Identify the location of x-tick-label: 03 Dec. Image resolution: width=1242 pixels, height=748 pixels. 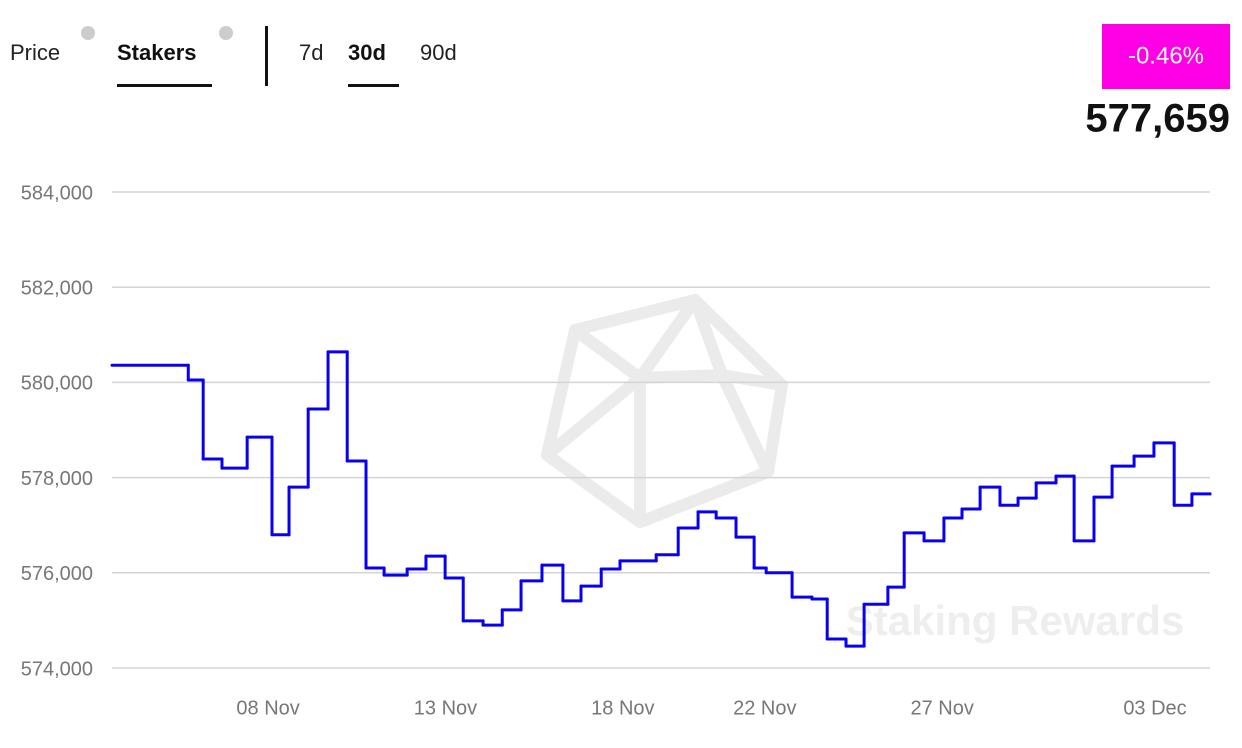
(1154, 708).